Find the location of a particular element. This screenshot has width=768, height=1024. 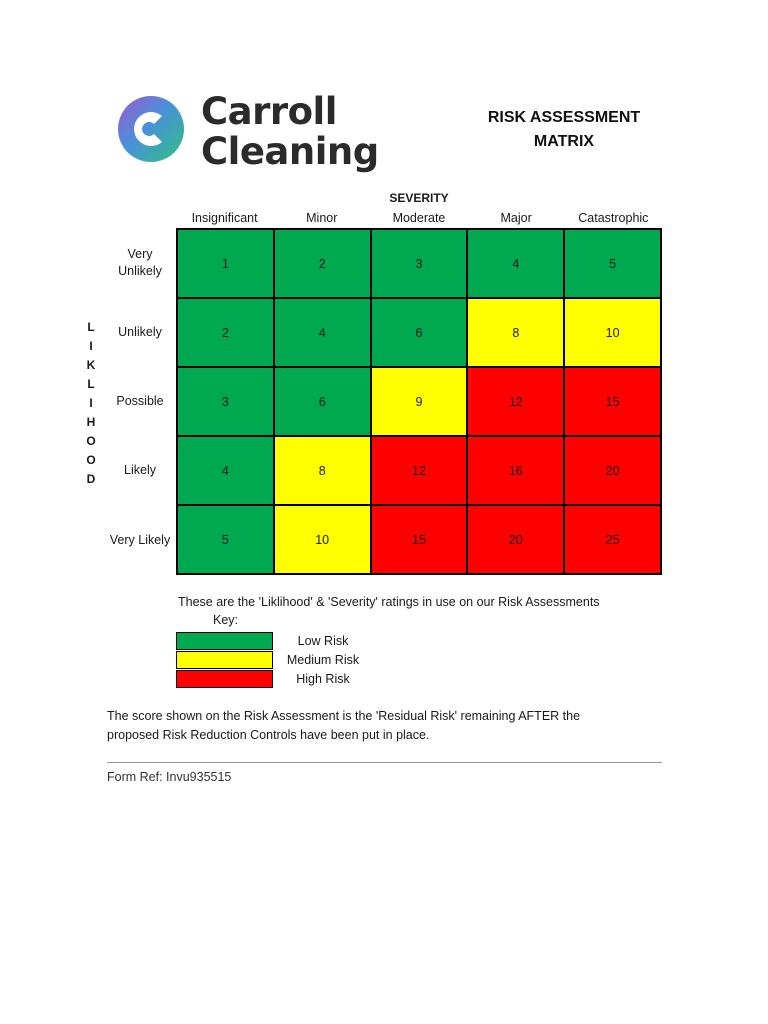

form-reference: Form Ref: Invu935515 is located at coordinates (169, 777).